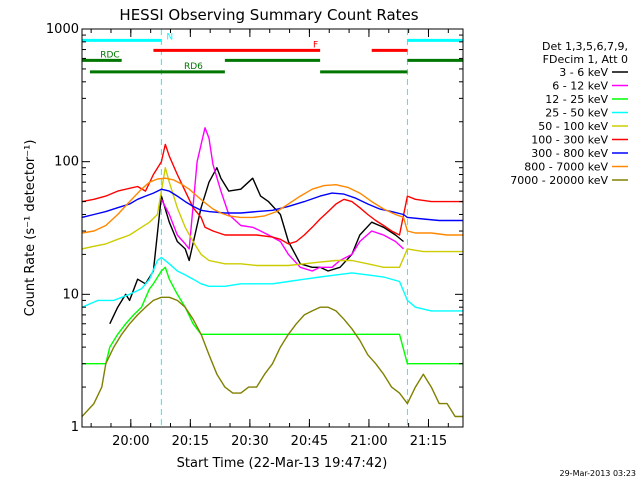 This screenshot has height=480, width=640. I want to click on legend-label-6: 100 - 300 keV, so click(569, 140).